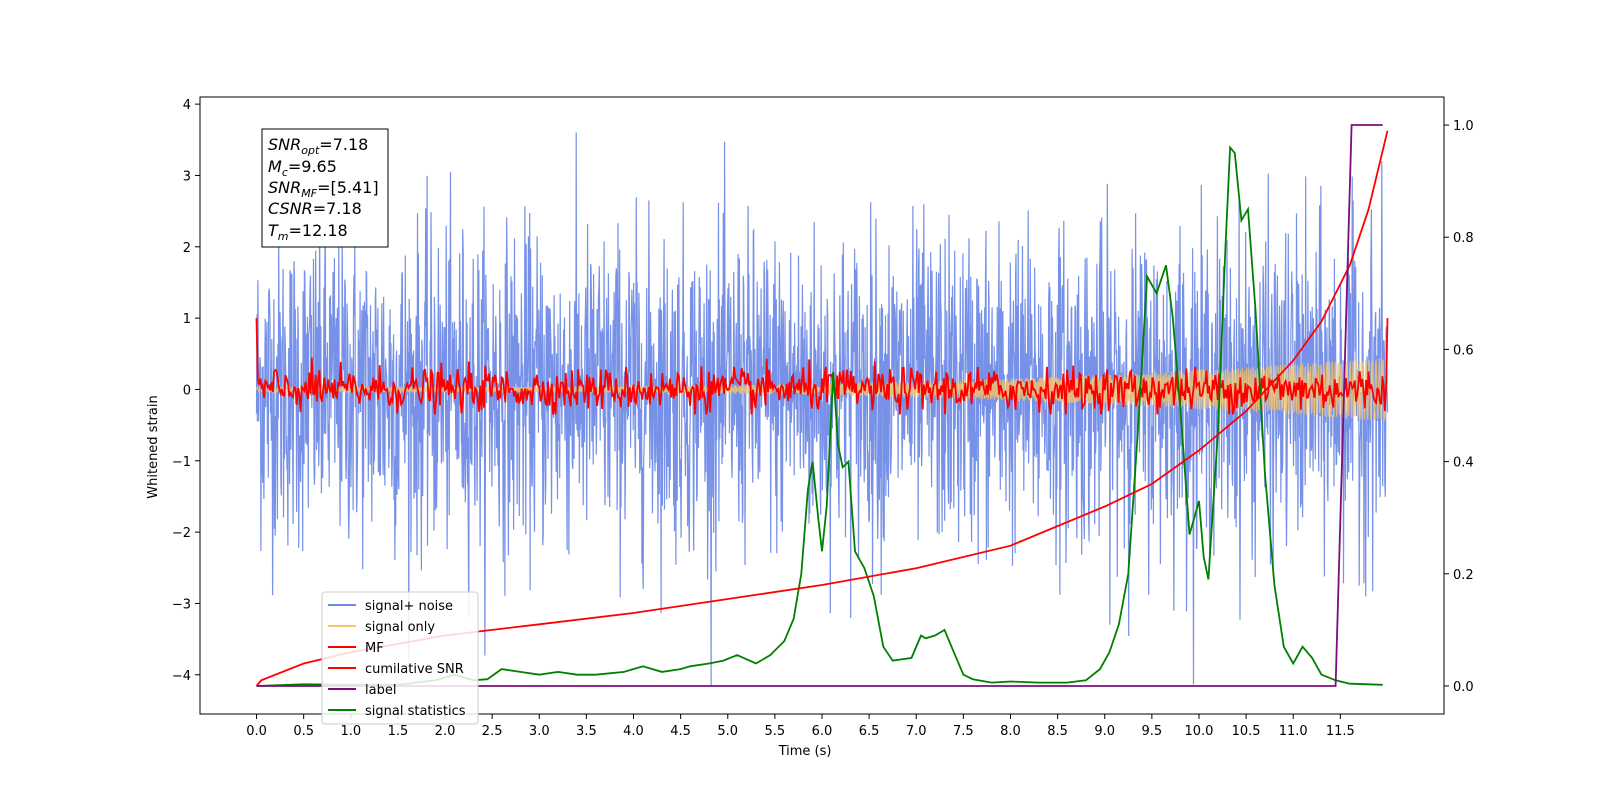 The width and height of the screenshot is (1600, 800). I want to click on y-axis-label: Whitened strain, so click(153, 446).